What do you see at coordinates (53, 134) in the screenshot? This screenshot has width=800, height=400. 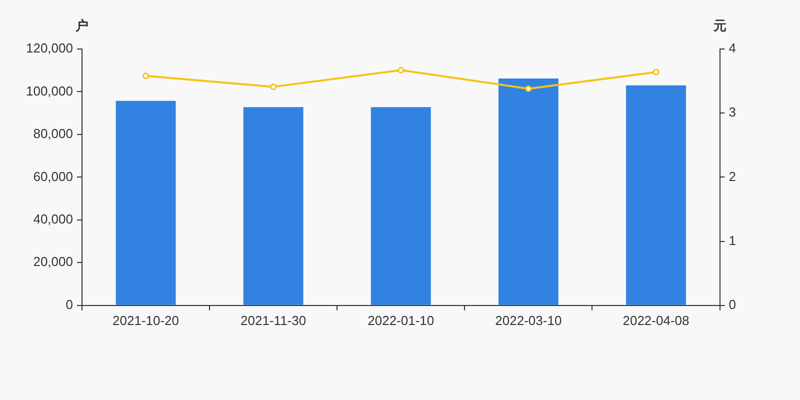 I see `y-tick-label: 80,000` at bounding box center [53, 134].